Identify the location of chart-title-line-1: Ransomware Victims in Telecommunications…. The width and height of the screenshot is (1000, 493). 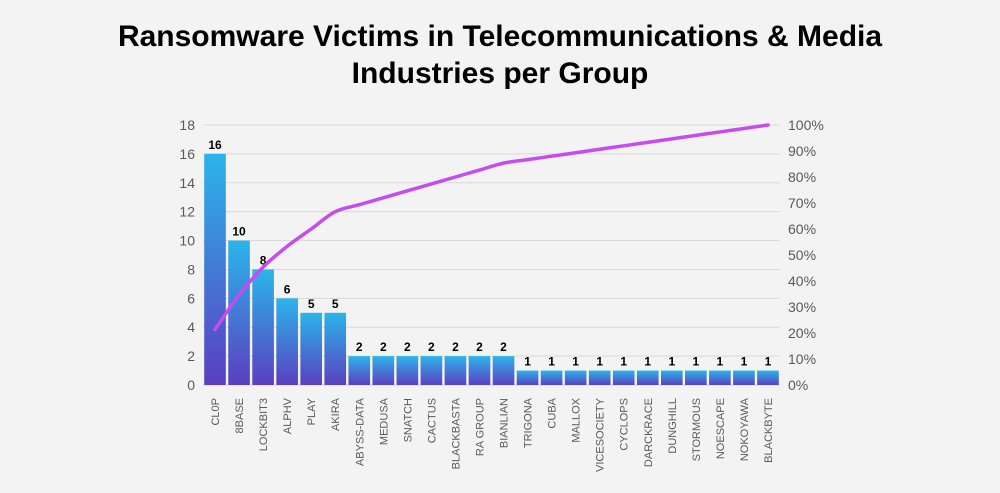
(500, 36).